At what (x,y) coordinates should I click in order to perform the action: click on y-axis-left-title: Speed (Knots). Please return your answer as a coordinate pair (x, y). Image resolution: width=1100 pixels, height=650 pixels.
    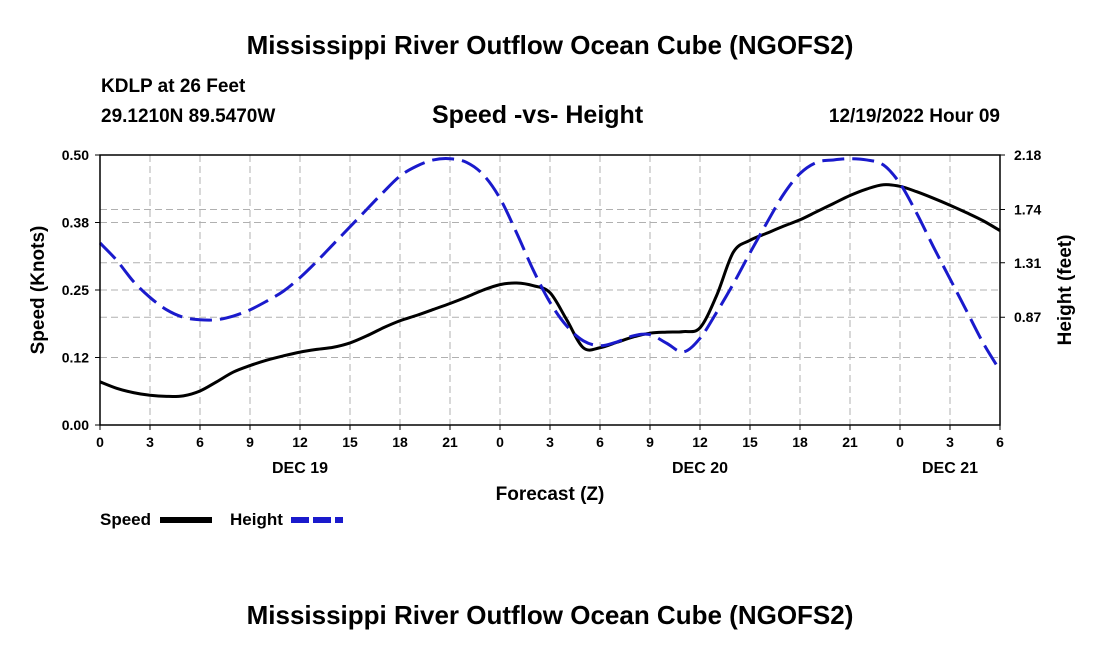
    Looking at the image, I should click on (38, 290).